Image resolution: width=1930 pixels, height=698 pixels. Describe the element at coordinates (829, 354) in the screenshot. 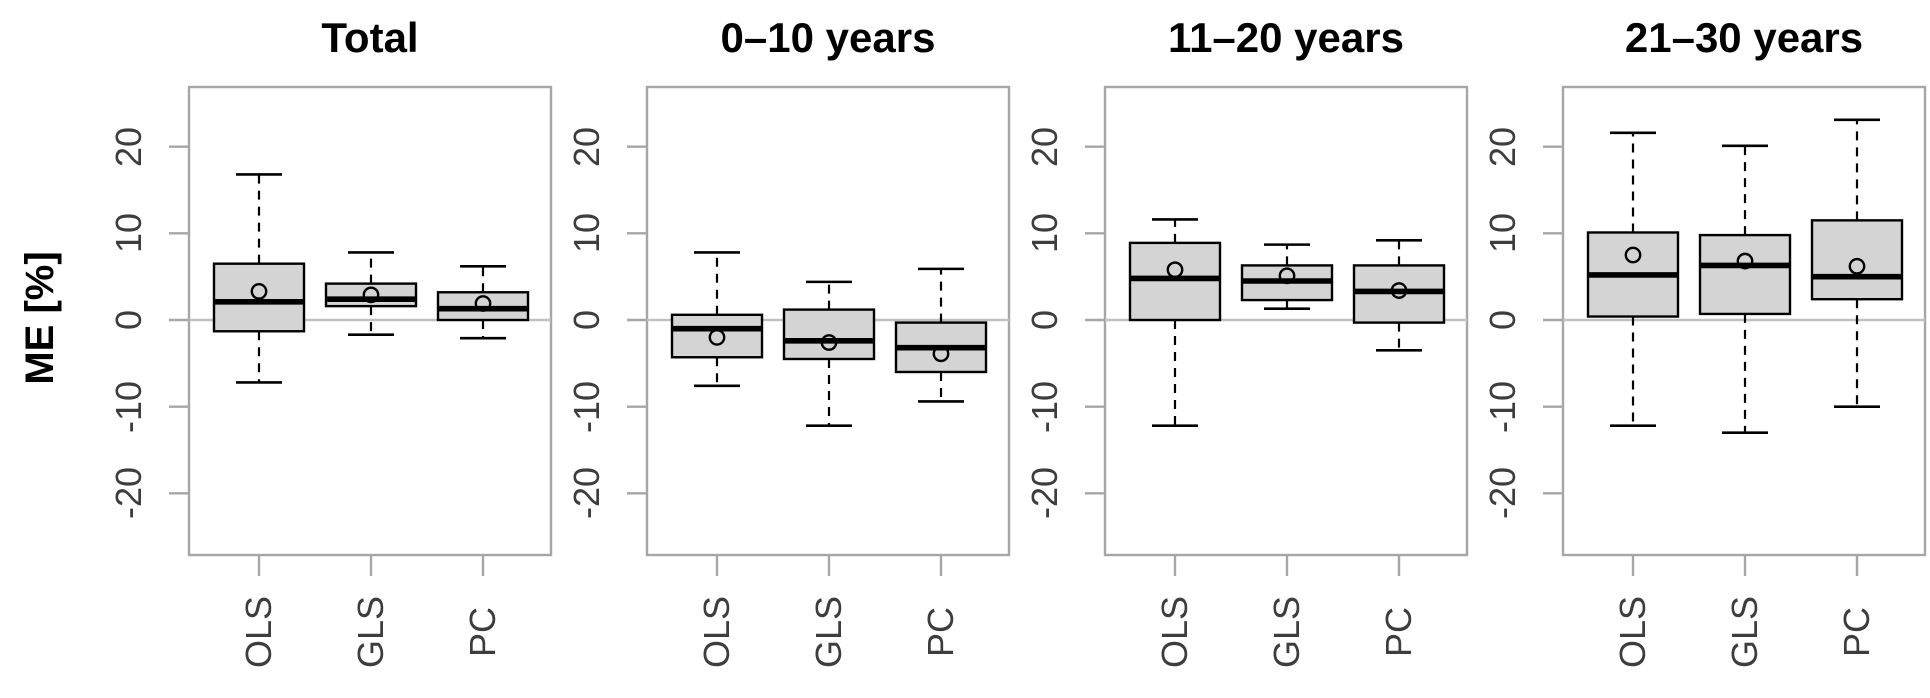

I see `box-0-10-years-gls` at that location.